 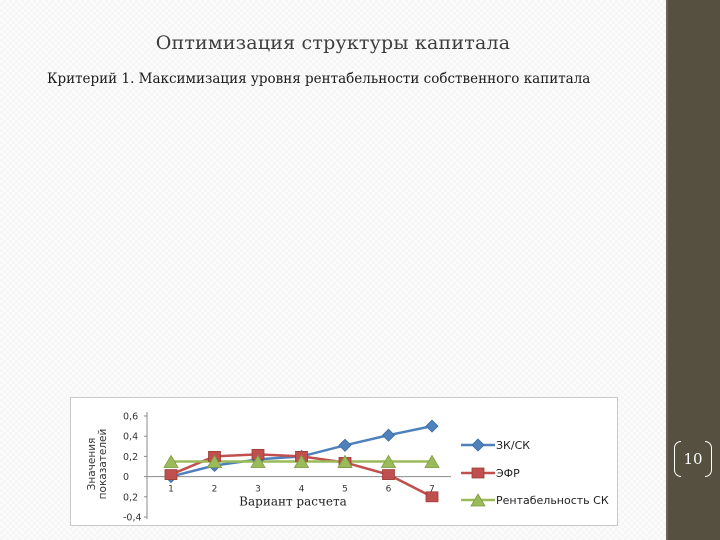 What do you see at coordinates (126, 477) in the screenshot?
I see `y-tick-label: 0` at bounding box center [126, 477].